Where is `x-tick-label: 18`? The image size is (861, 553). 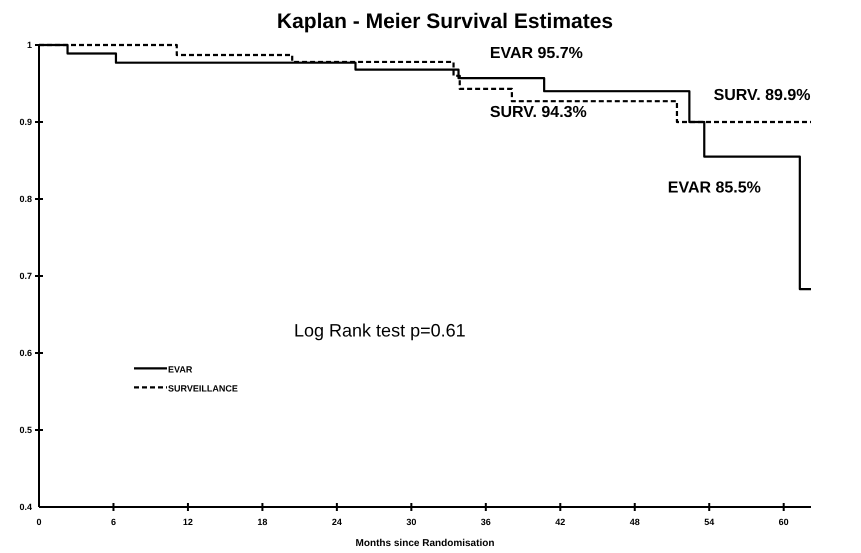 x-tick-label: 18 is located at coordinates (262, 522).